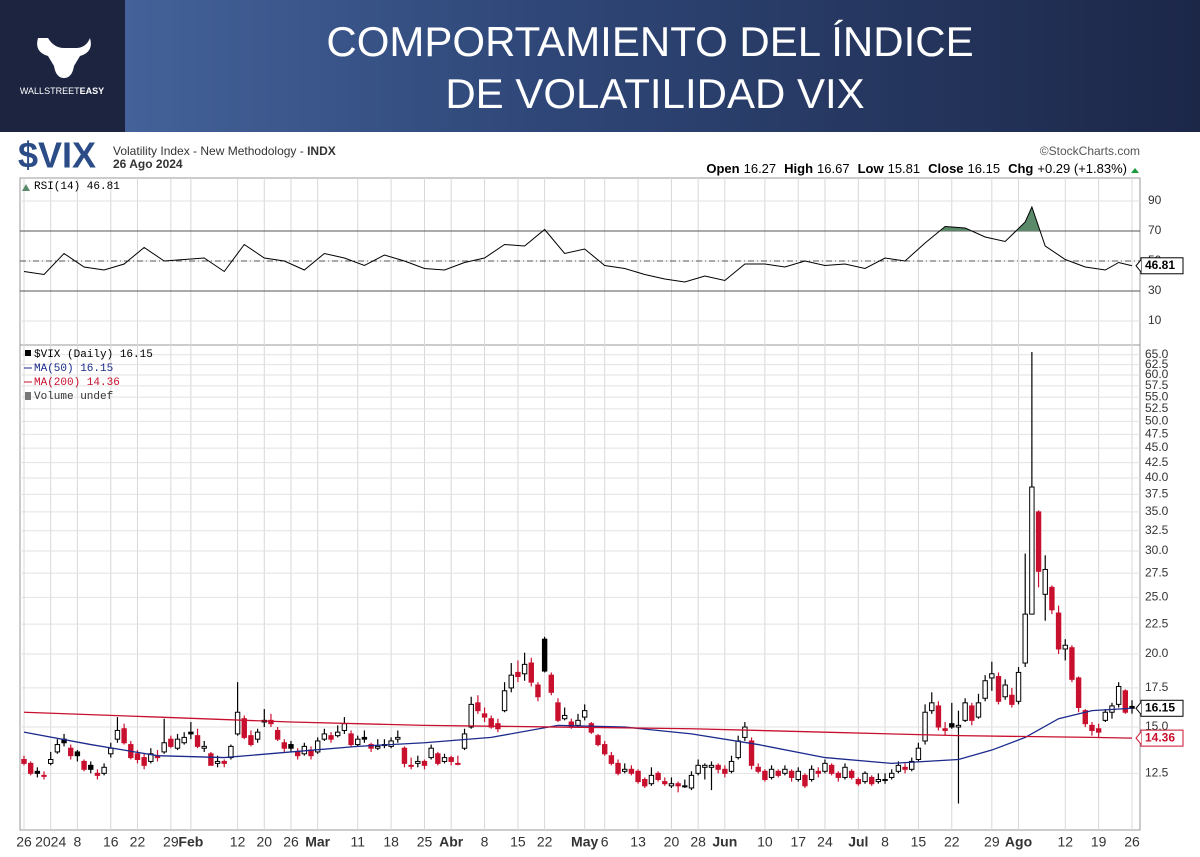 The height and width of the screenshot is (857, 1200). I want to click on logo-text-bold: EASY, so click(92, 91).